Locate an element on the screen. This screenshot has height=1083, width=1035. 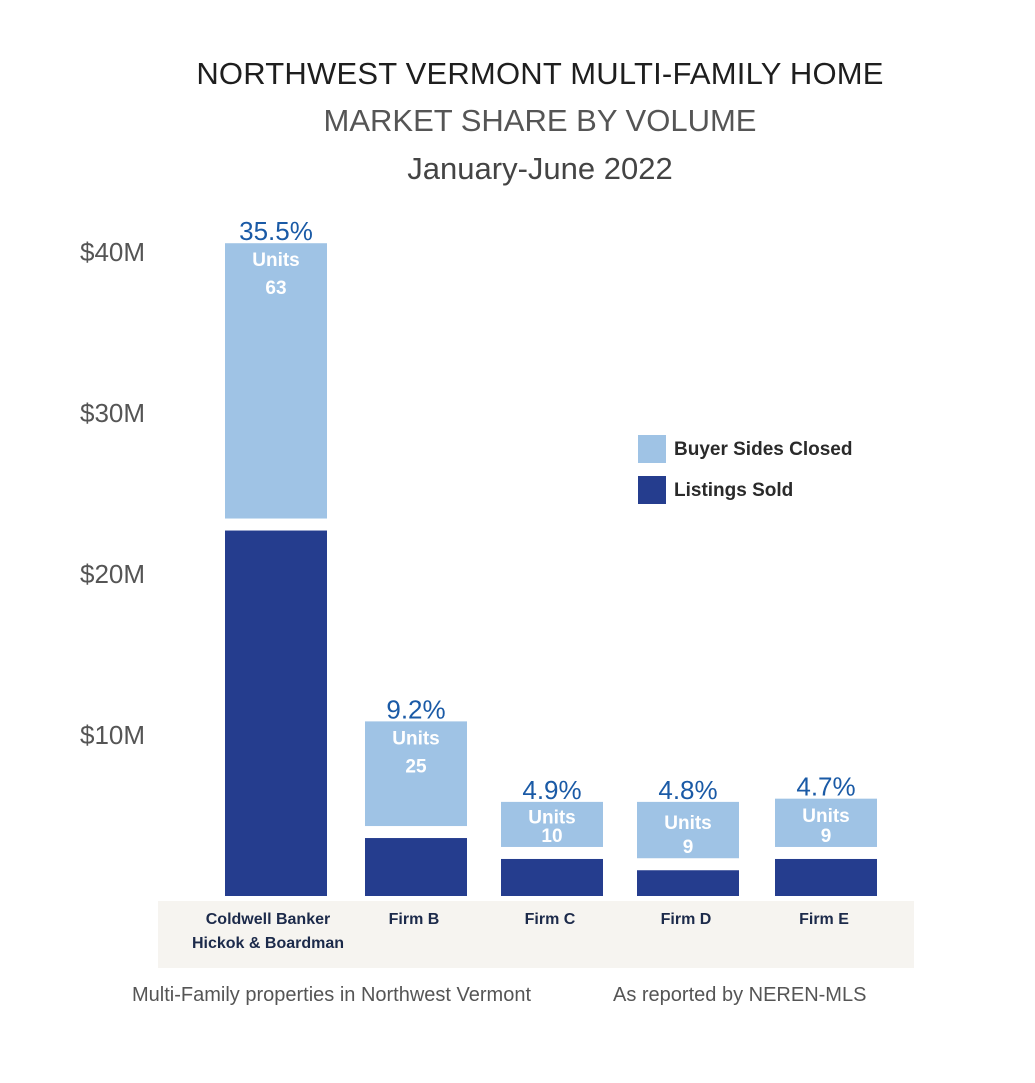
chart-date-range: January-June 2022 is located at coordinates (540, 168).